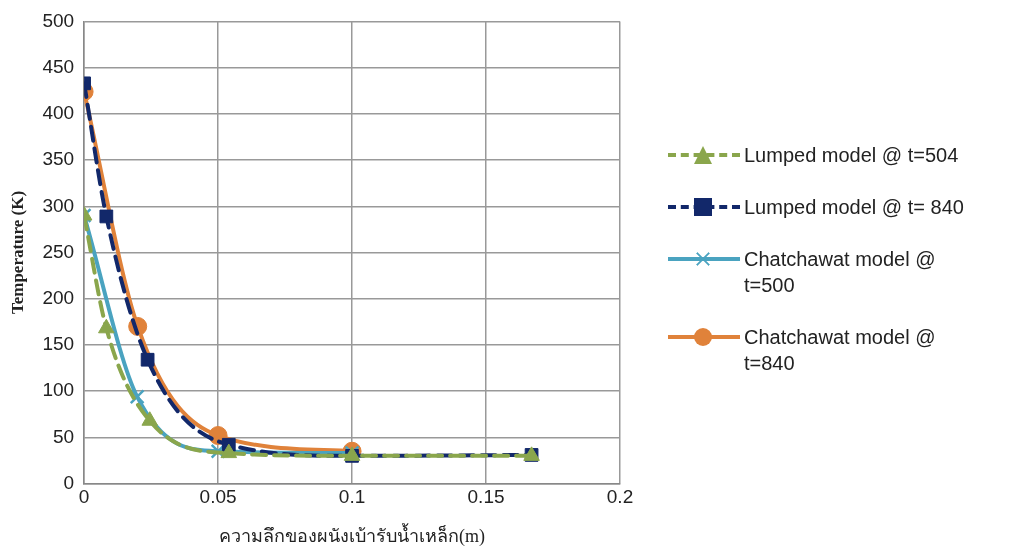 The image size is (1022, 552). I want to click on y-tick-label: 50, so click(63, 436).